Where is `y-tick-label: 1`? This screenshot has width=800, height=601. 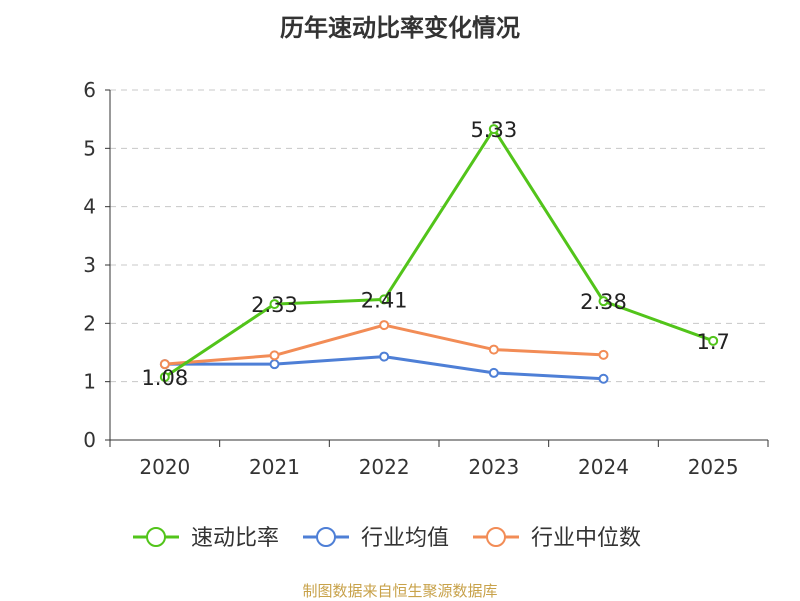 y-tick-label: 1 is located at coordinates (89, 382).